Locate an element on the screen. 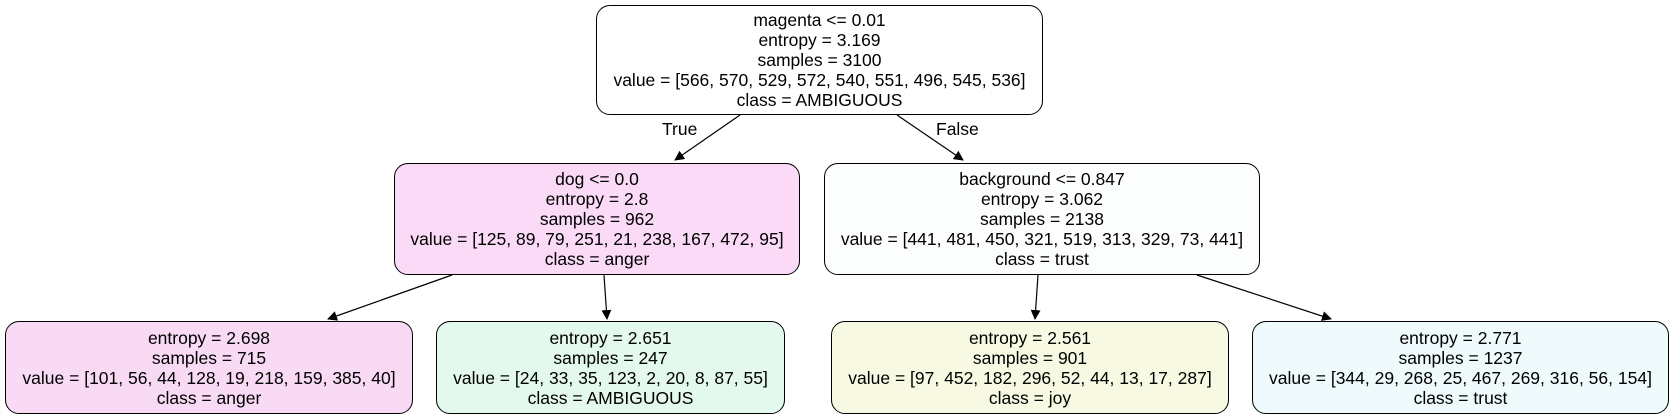 This screenshot has height=419, width=1674. edge-right-to-leaf4 is located at coordinates (1264, 297).